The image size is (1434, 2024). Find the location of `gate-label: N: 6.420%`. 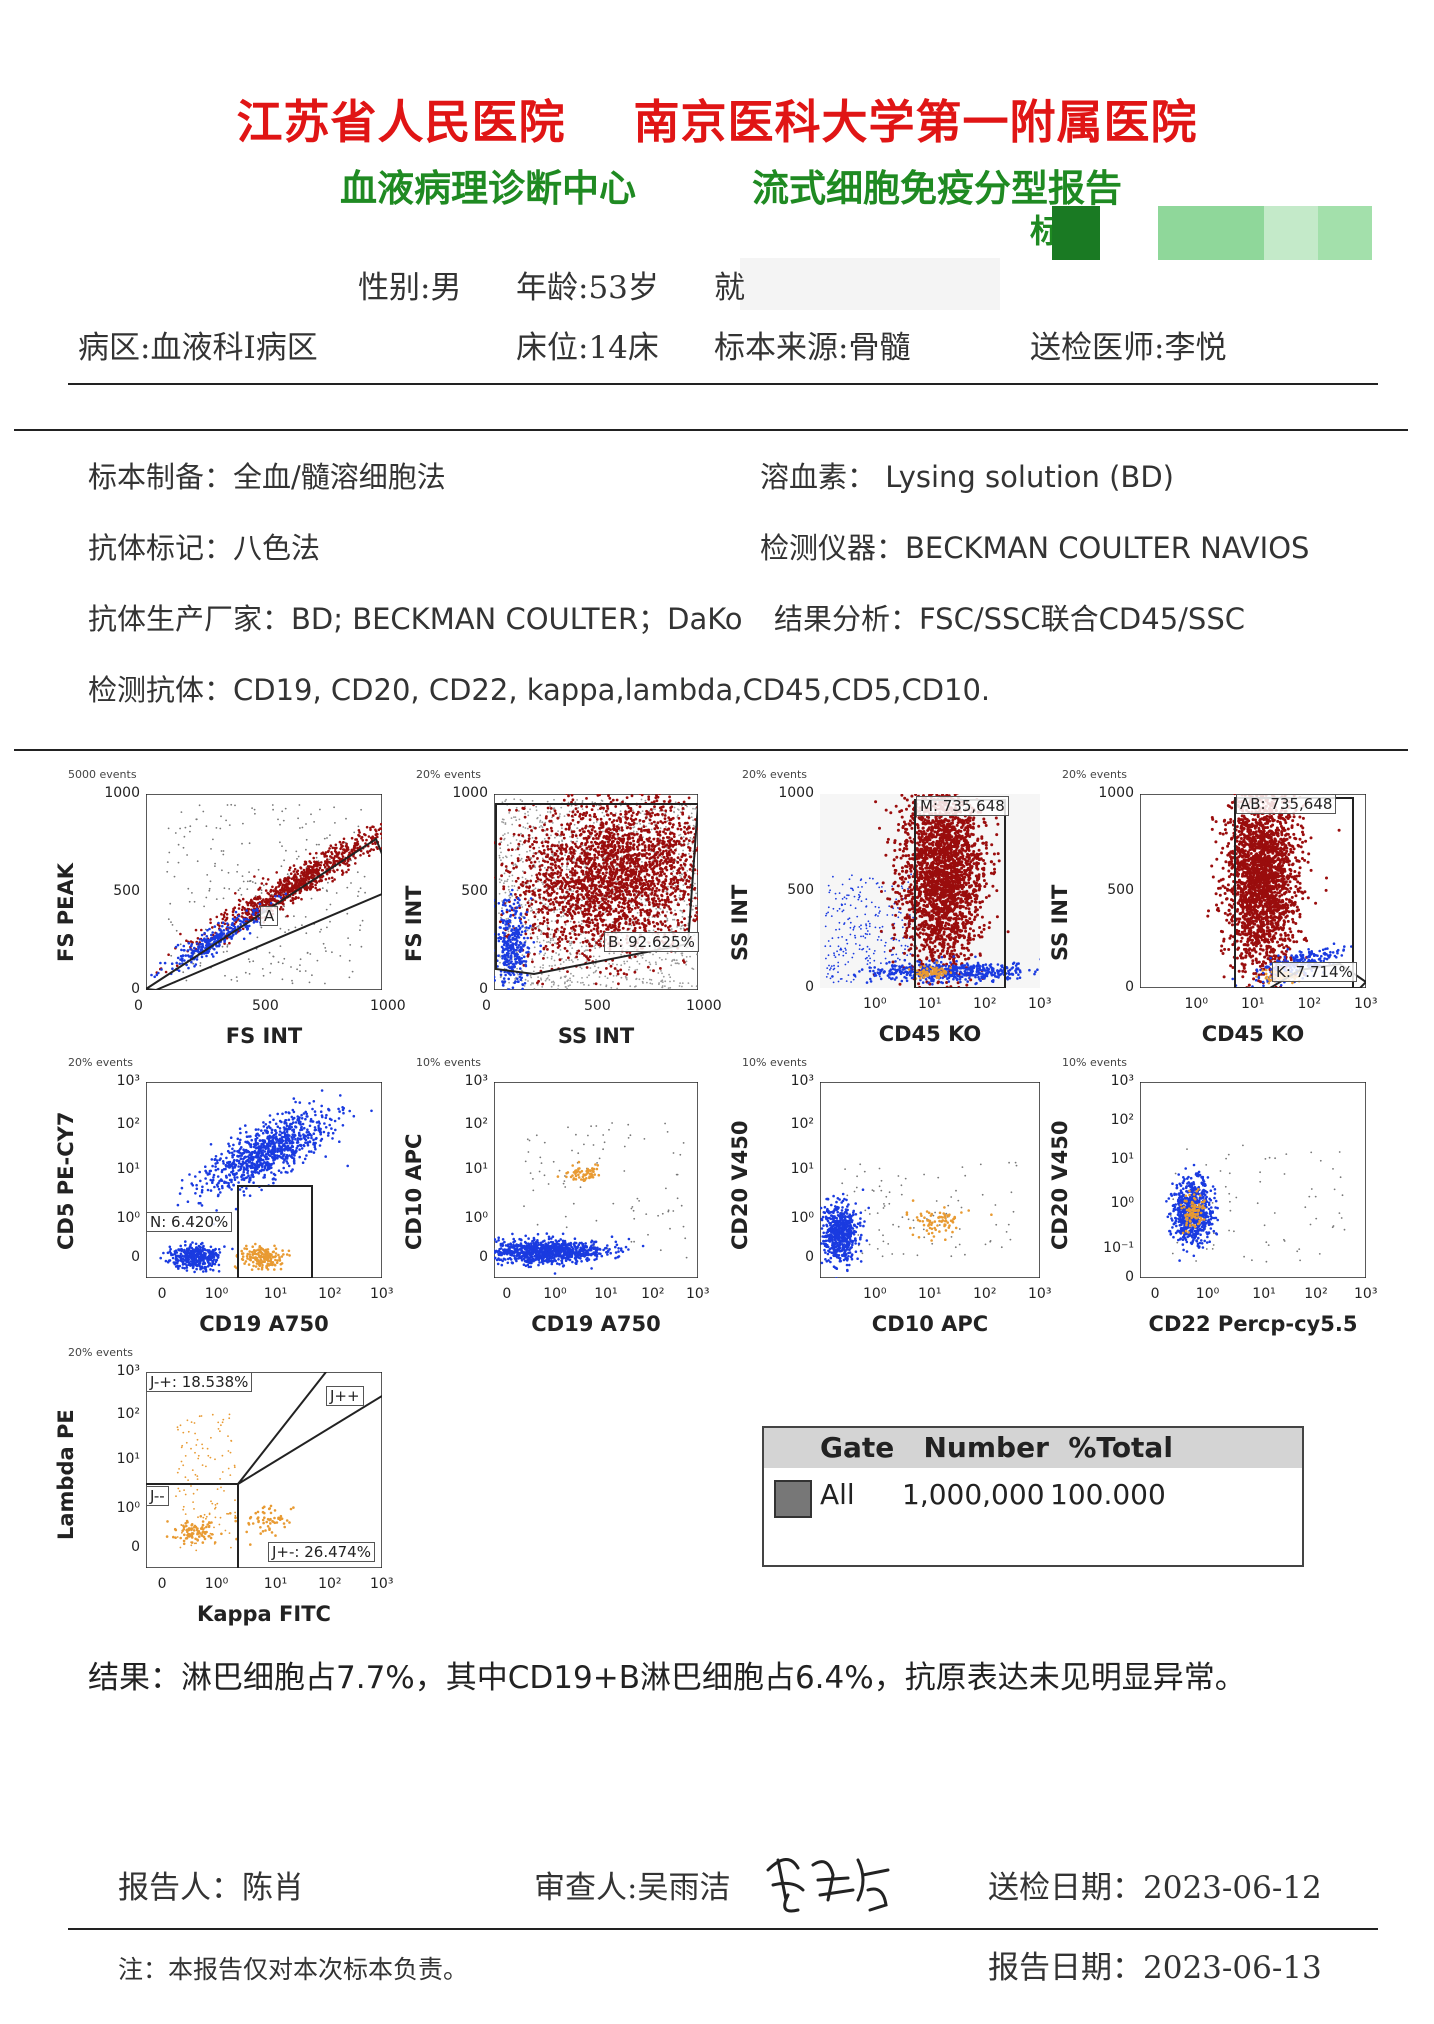

gate-label: N: 6.420% is located at coordinates (189, 1222).